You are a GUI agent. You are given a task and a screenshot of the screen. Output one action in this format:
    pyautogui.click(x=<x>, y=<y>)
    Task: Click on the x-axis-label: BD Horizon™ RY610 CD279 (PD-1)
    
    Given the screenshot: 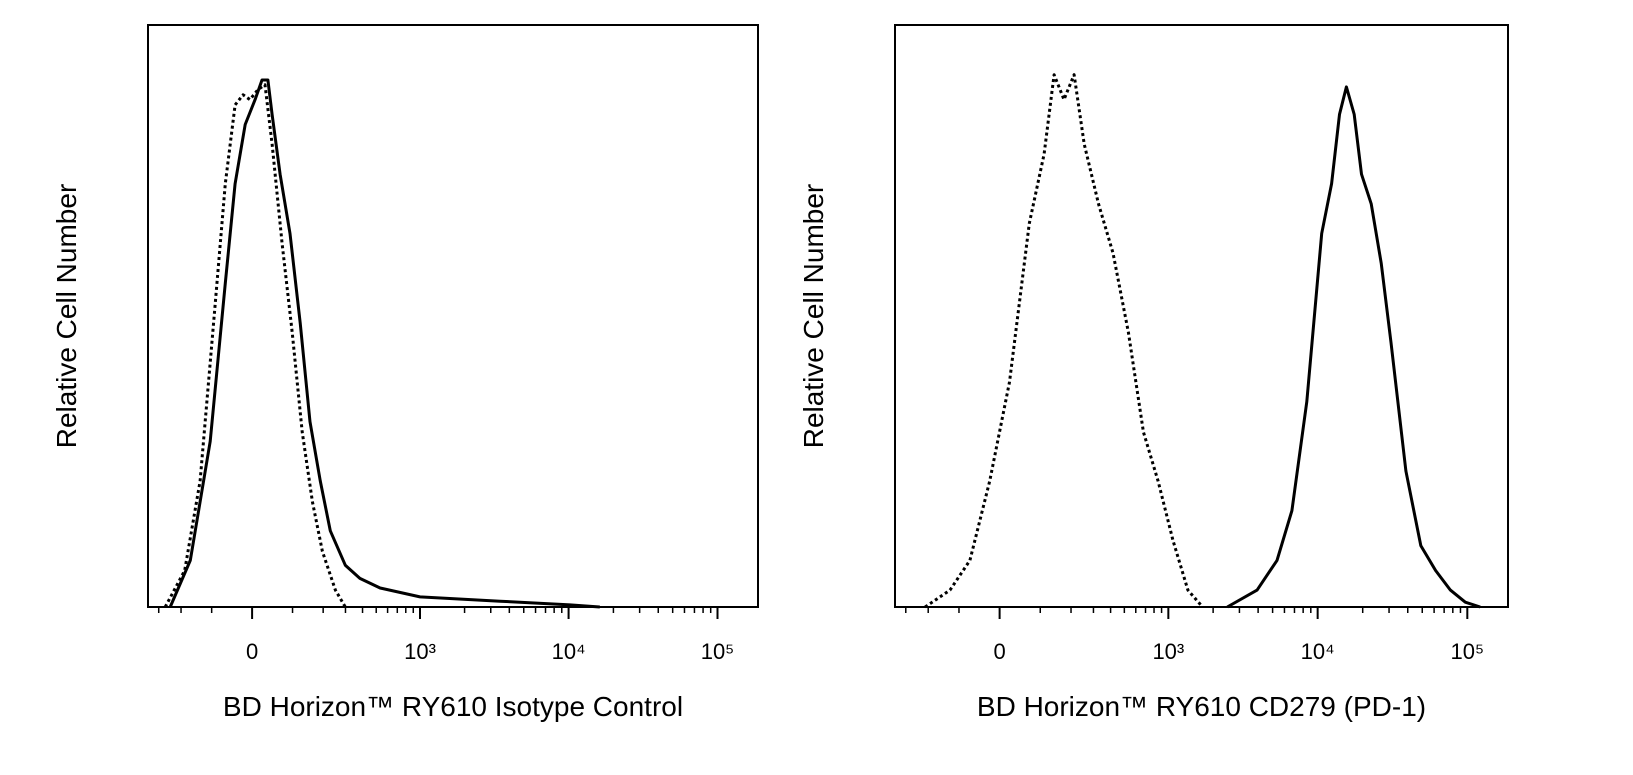 What is the action you would take?
    pyautogui.click(x=1201, y=706)
    